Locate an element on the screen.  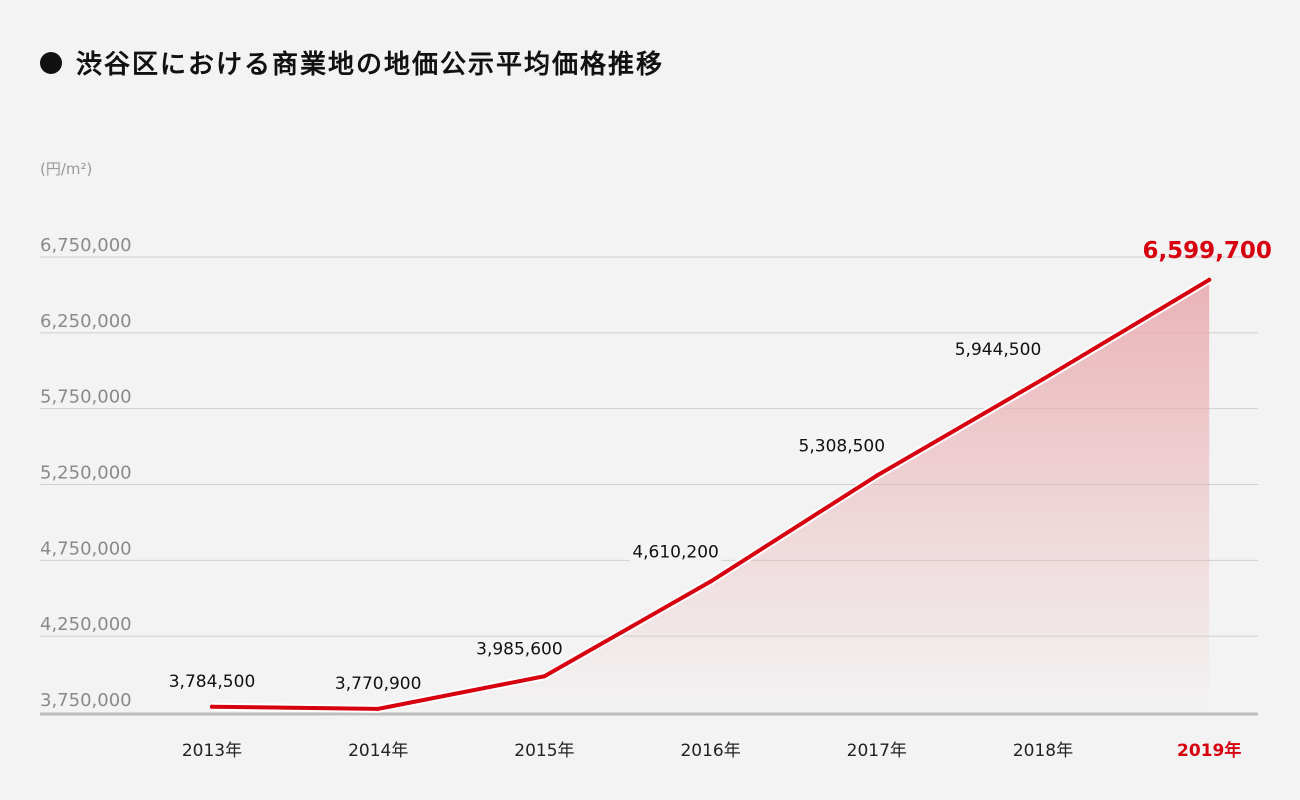
y-unit-label: (円/m²) is located at coordinates (66, 169).